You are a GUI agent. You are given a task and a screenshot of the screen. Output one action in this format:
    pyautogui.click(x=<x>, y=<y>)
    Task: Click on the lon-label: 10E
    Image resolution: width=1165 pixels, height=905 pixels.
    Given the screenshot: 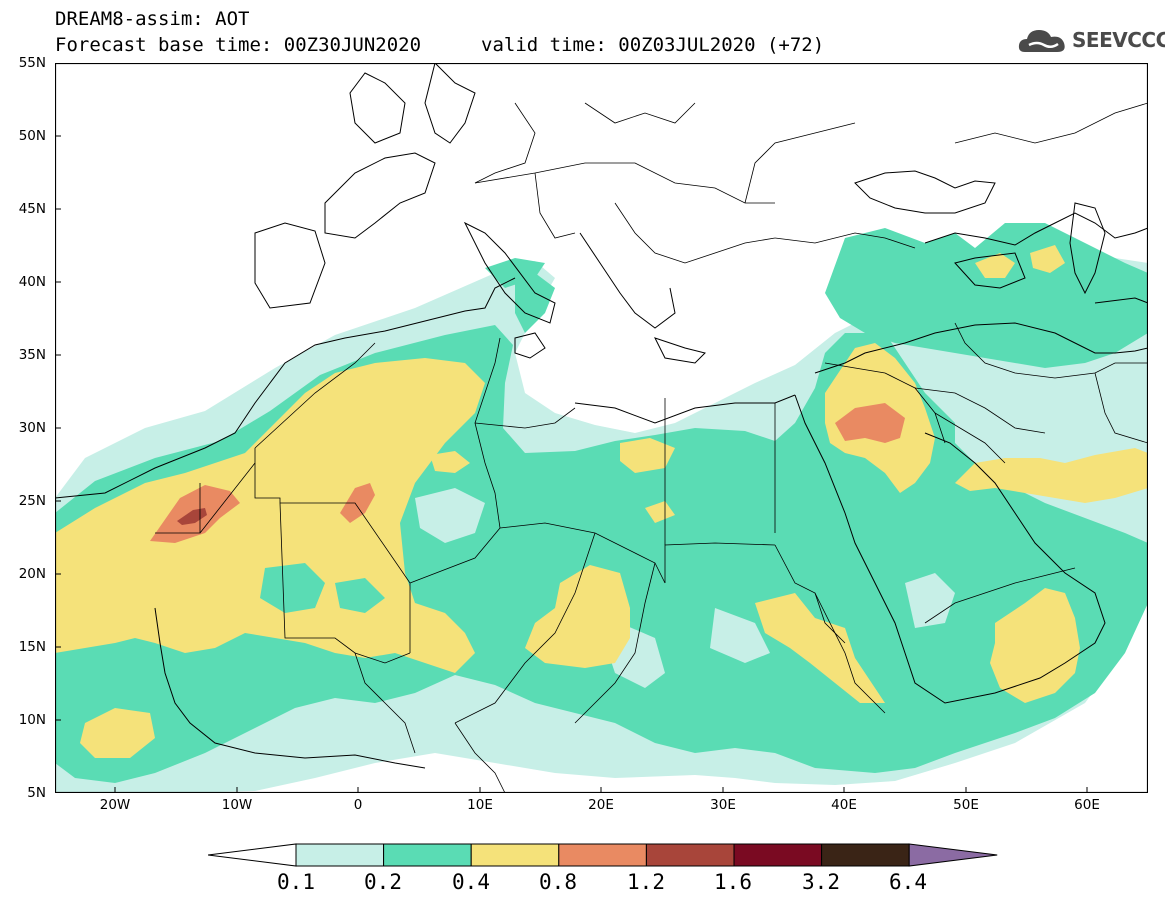 What is the action you would take?
    pyautogui.click(x=480, y=805)
    